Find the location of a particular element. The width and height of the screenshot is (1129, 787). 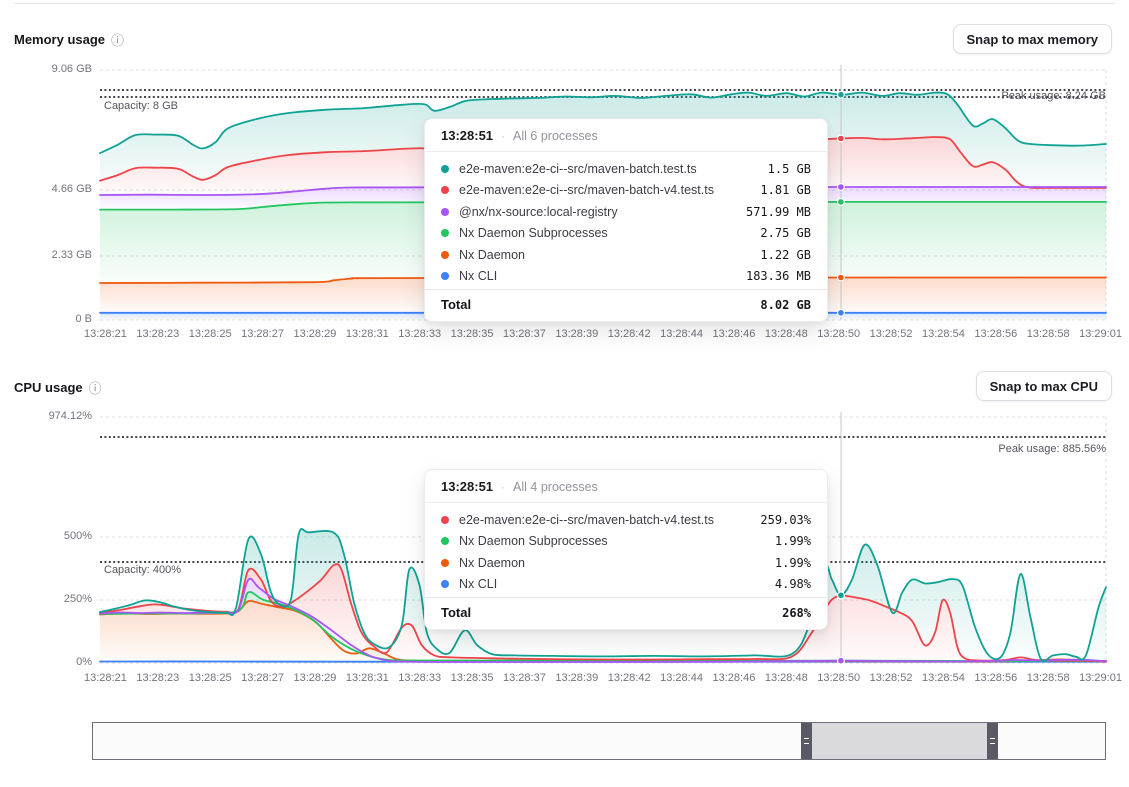

tooltip-row: @nx/nx-source:local-registry 571.99 MB is located at coordinates (626, 212).